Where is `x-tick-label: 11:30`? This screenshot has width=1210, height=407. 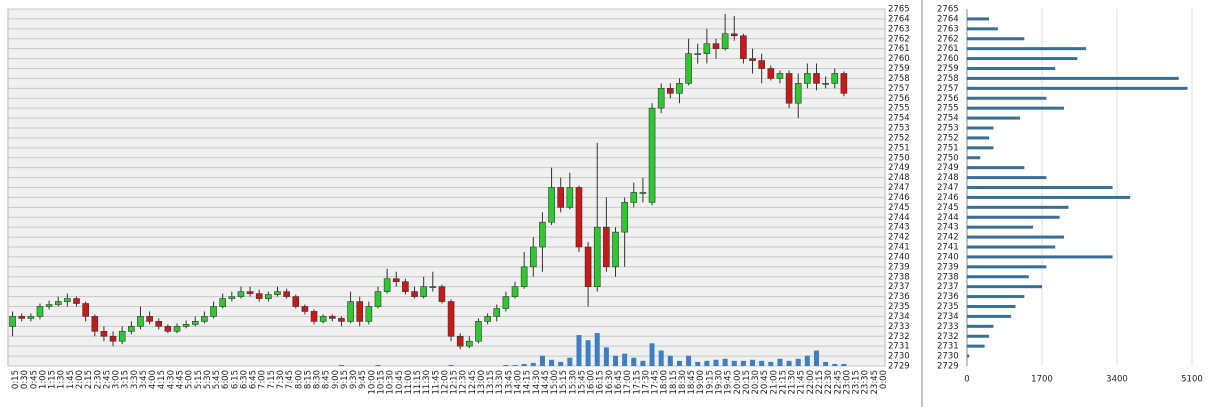 x-tick-label: 11:30 is located at coordinates (427, 382).